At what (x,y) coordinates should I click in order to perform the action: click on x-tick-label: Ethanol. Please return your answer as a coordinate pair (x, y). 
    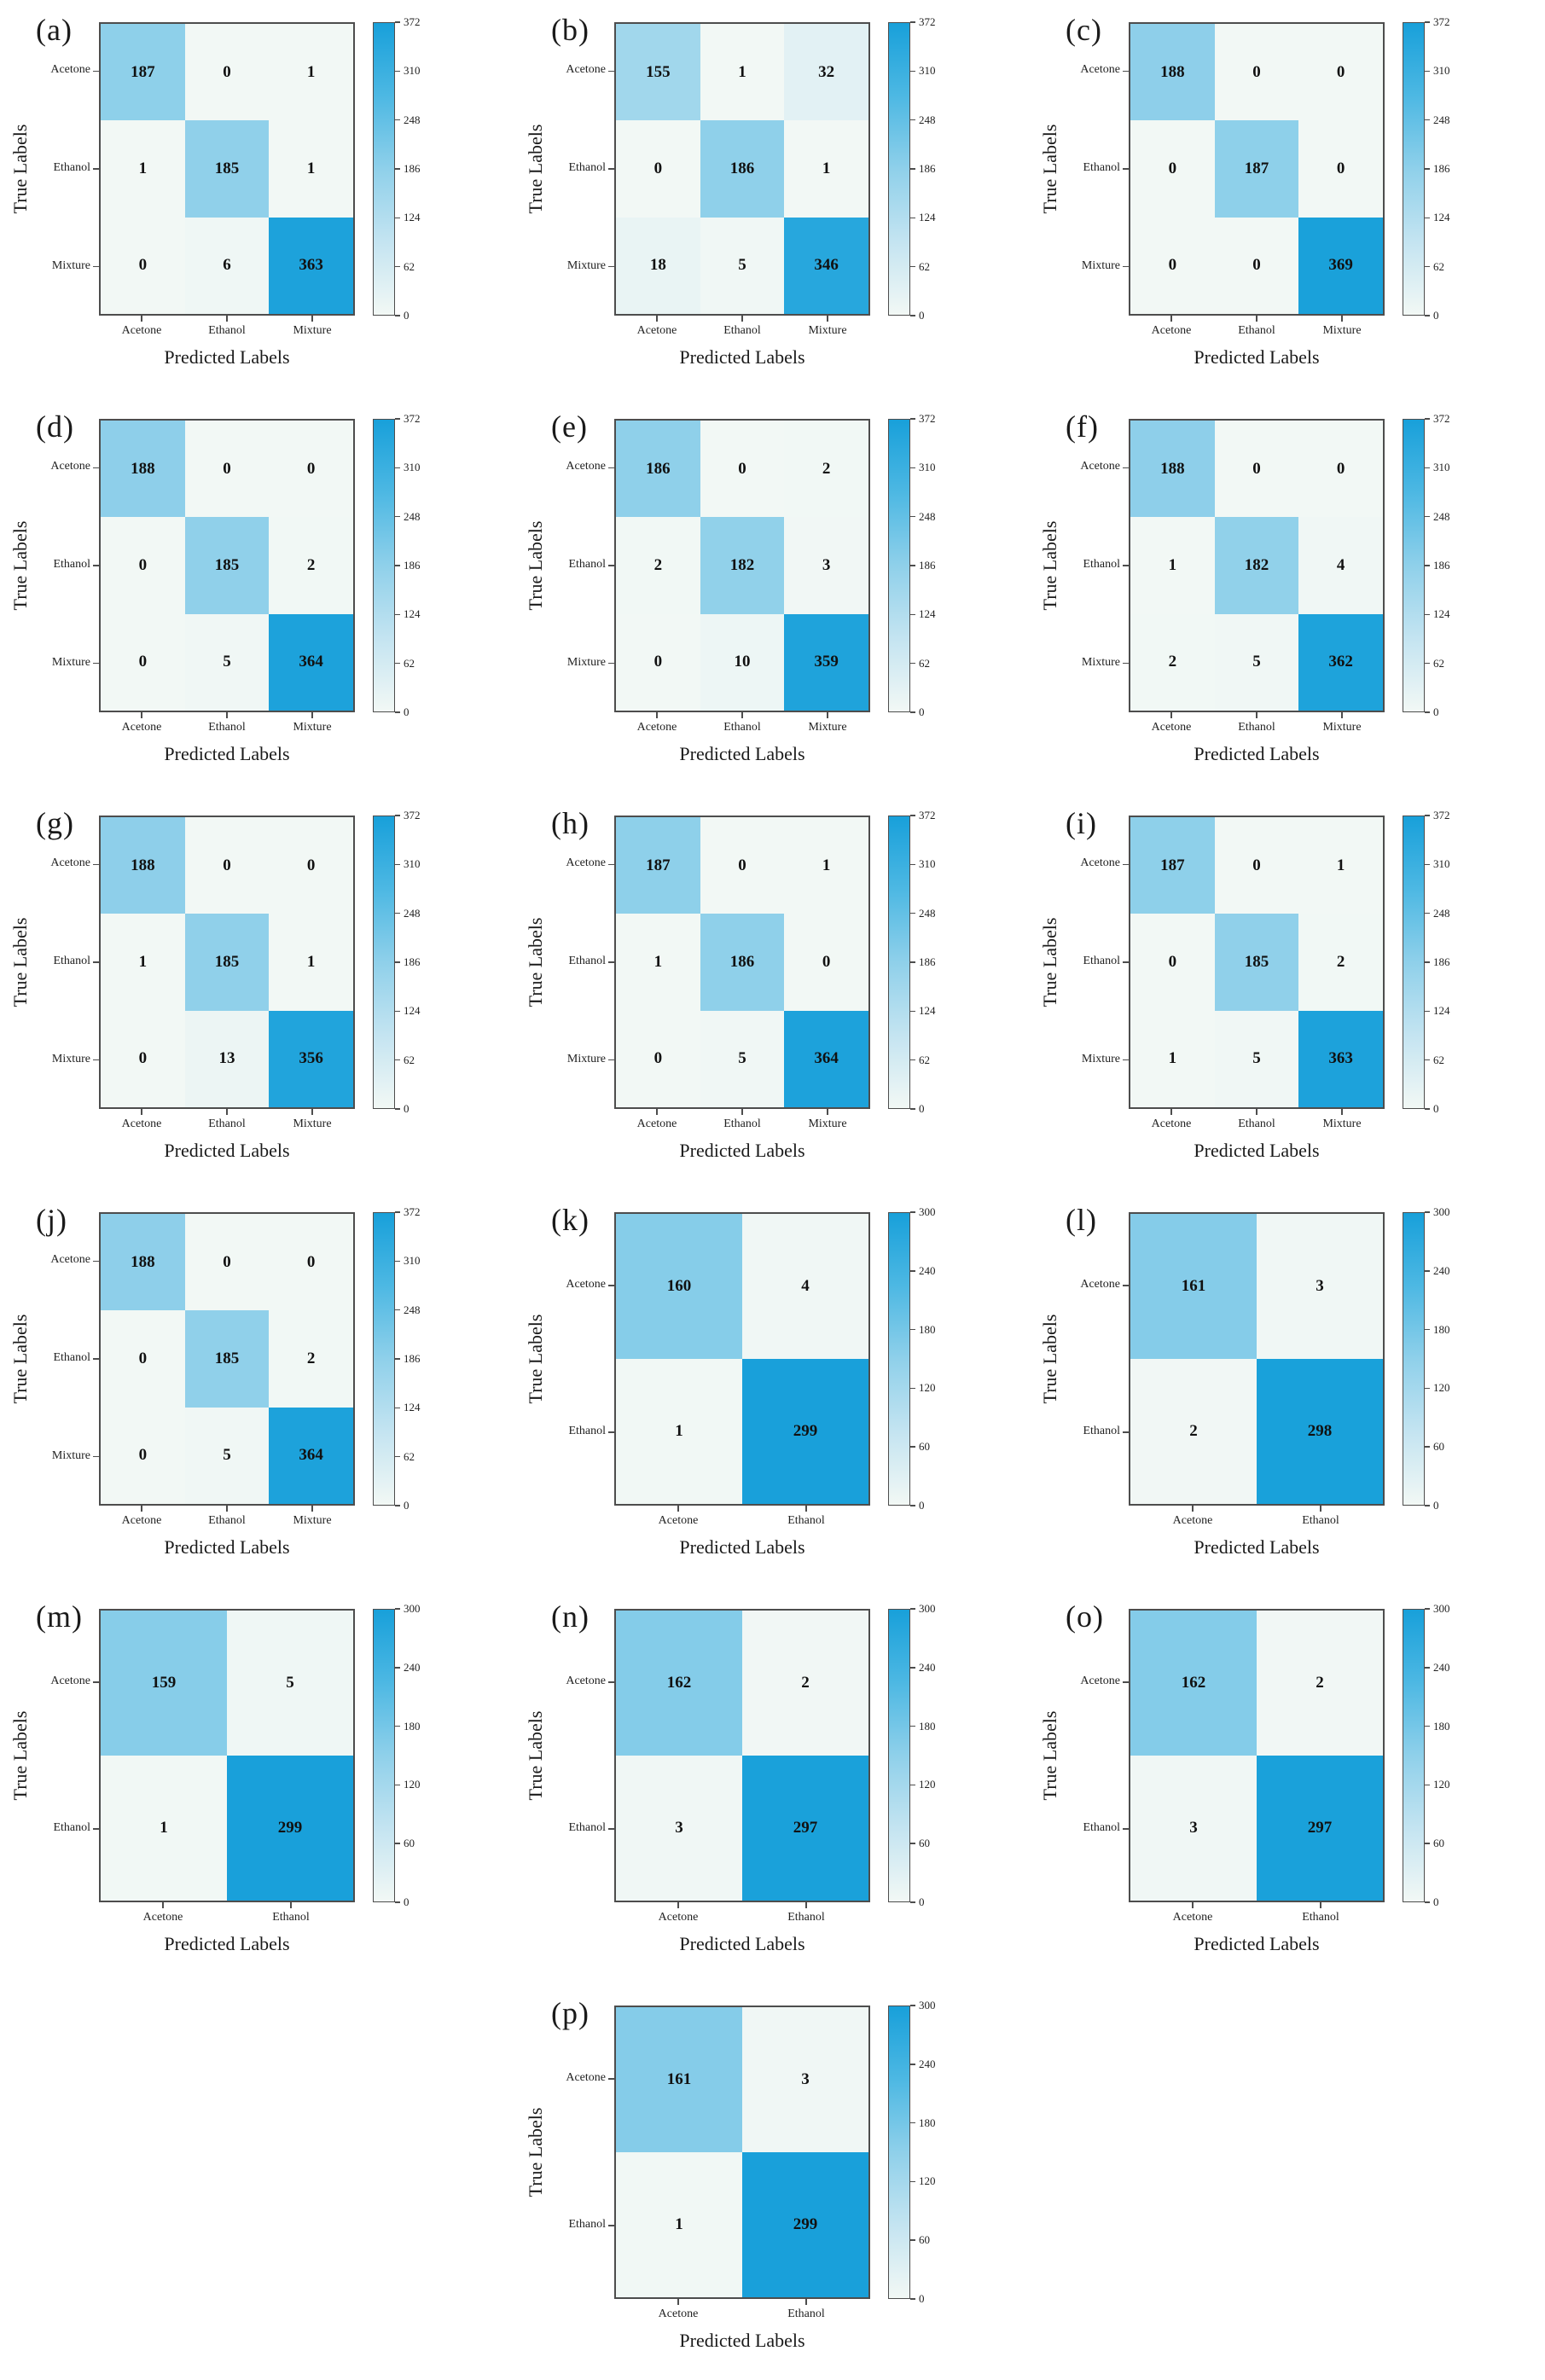
    Looking at the image, I should click on (227, 727).